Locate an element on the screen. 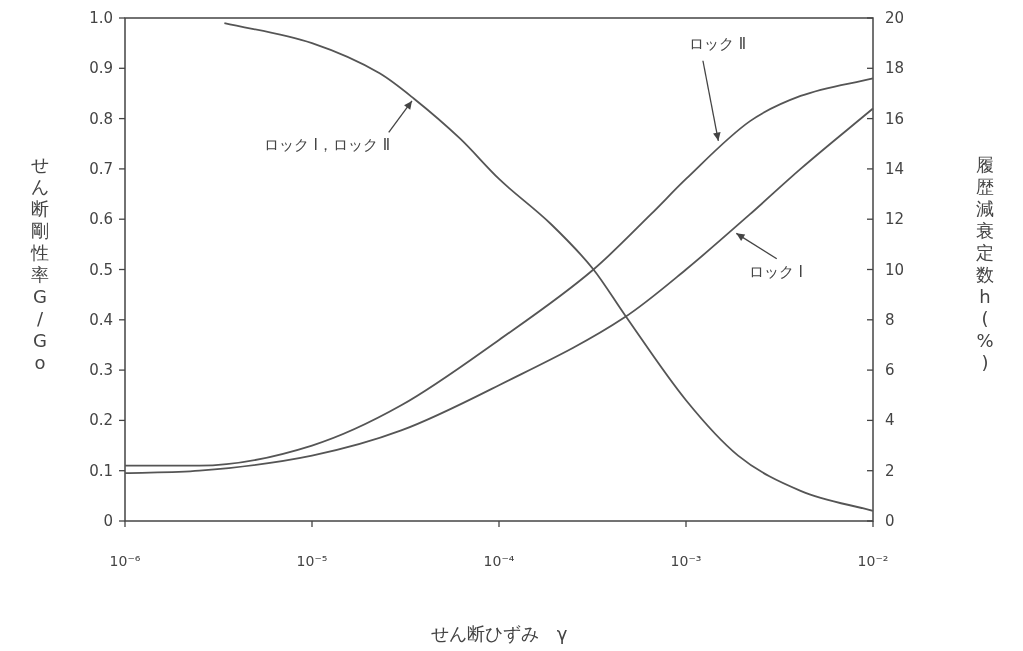 The image size is (1023, 651). text: 履歴減衰定数 h (%) is located at coordinates (985, 263).